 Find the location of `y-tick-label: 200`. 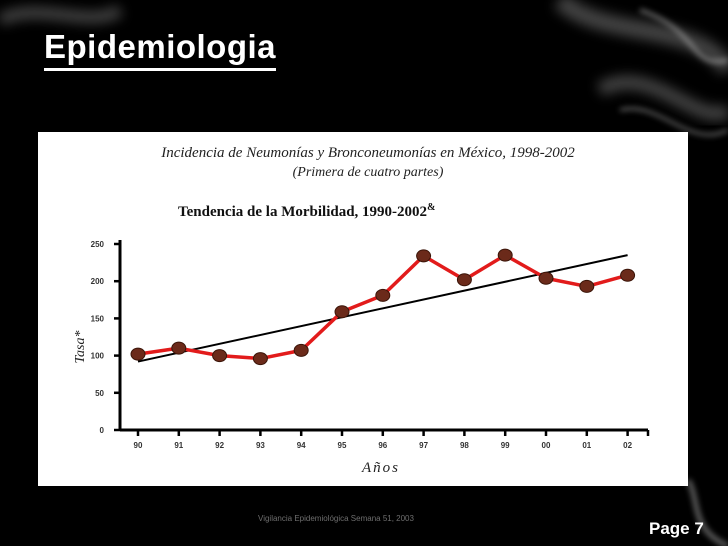

y-tick-label: 200 is located at coordinates (98, 281).